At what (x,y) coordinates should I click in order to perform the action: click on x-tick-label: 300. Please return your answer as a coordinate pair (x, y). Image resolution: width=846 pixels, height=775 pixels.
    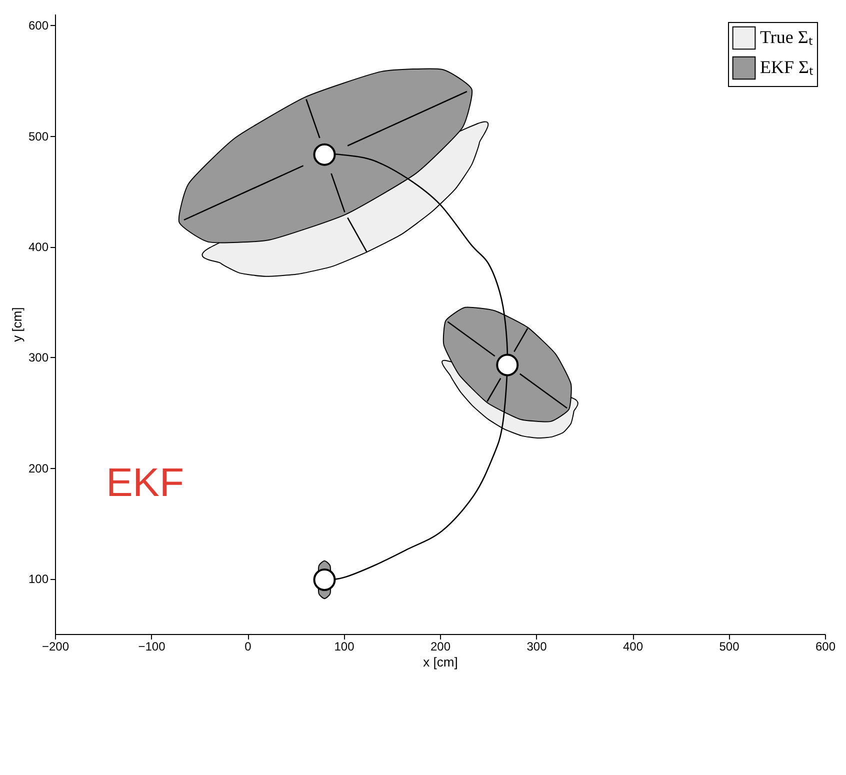
    Looking at the image, I should click on (537, 647).